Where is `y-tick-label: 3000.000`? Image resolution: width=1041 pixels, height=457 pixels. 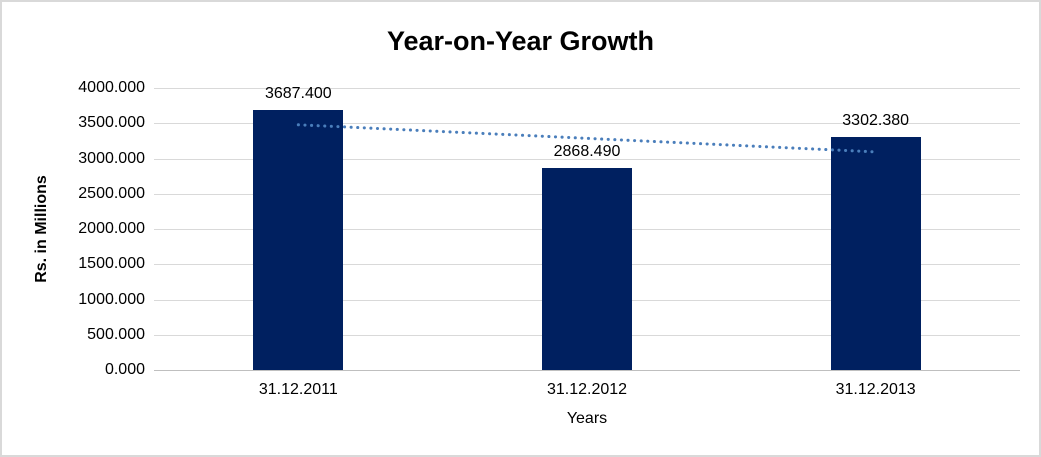
y-tick-label: 3000.000 is located at coordinates (111, 158).